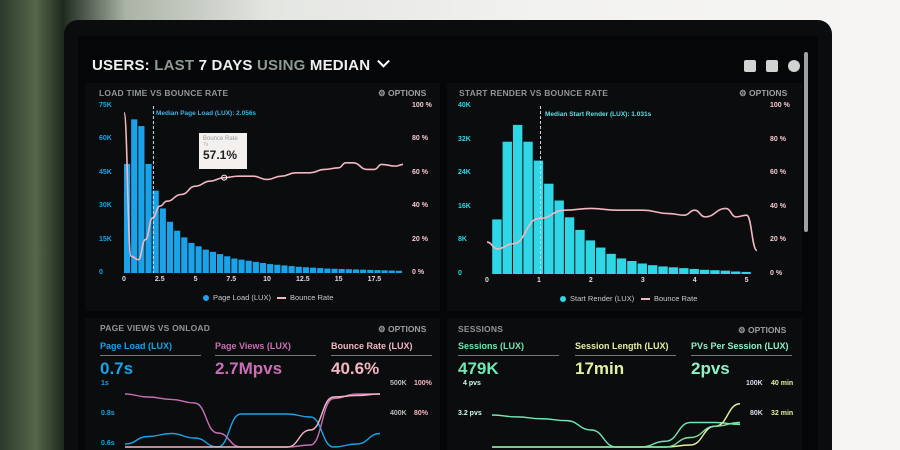  I want to click on x-tick-label: 2, so click(590, 280).